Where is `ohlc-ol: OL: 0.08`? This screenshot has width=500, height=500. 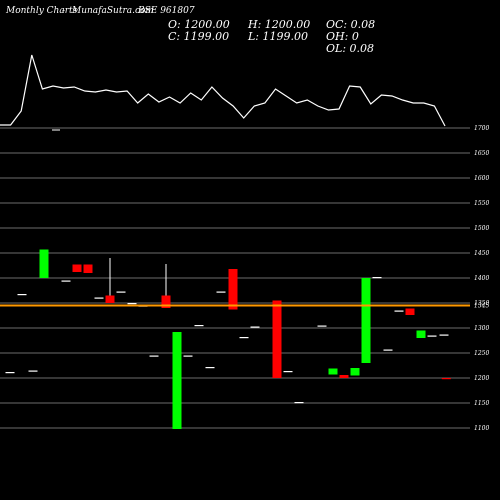
ohlc-ol: OL: 0.08 is located at coordinates (350, 48).